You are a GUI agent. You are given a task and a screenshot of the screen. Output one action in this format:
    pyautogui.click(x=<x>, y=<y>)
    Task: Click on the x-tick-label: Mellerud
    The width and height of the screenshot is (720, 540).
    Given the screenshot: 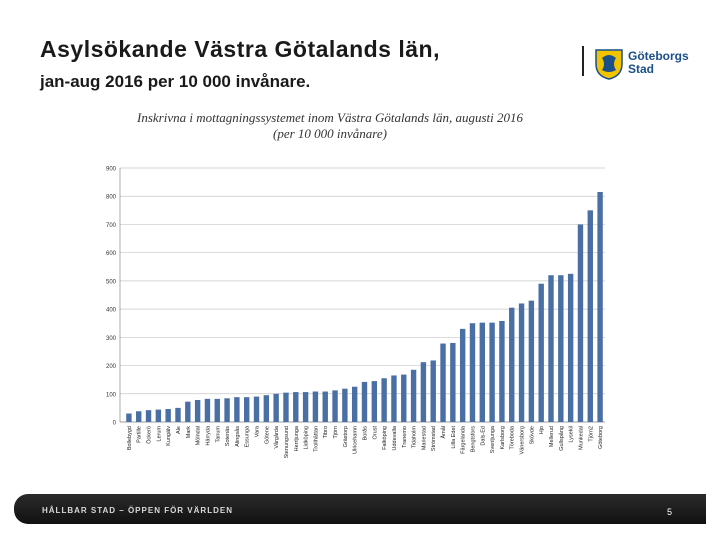 What is the action you would take?
    pyautogui.click(x=552, y=436)
    